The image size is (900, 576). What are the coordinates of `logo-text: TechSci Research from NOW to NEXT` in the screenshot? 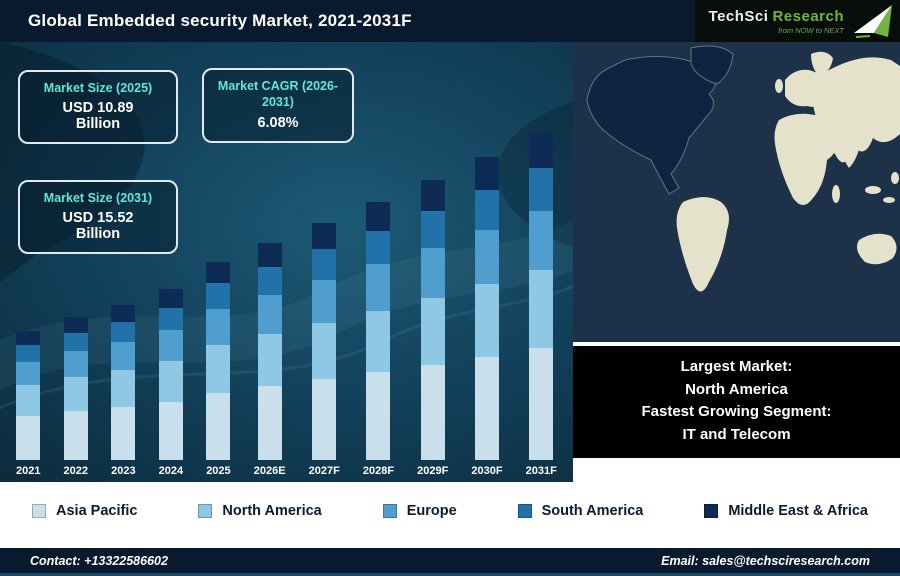 It's located at (776, 21).